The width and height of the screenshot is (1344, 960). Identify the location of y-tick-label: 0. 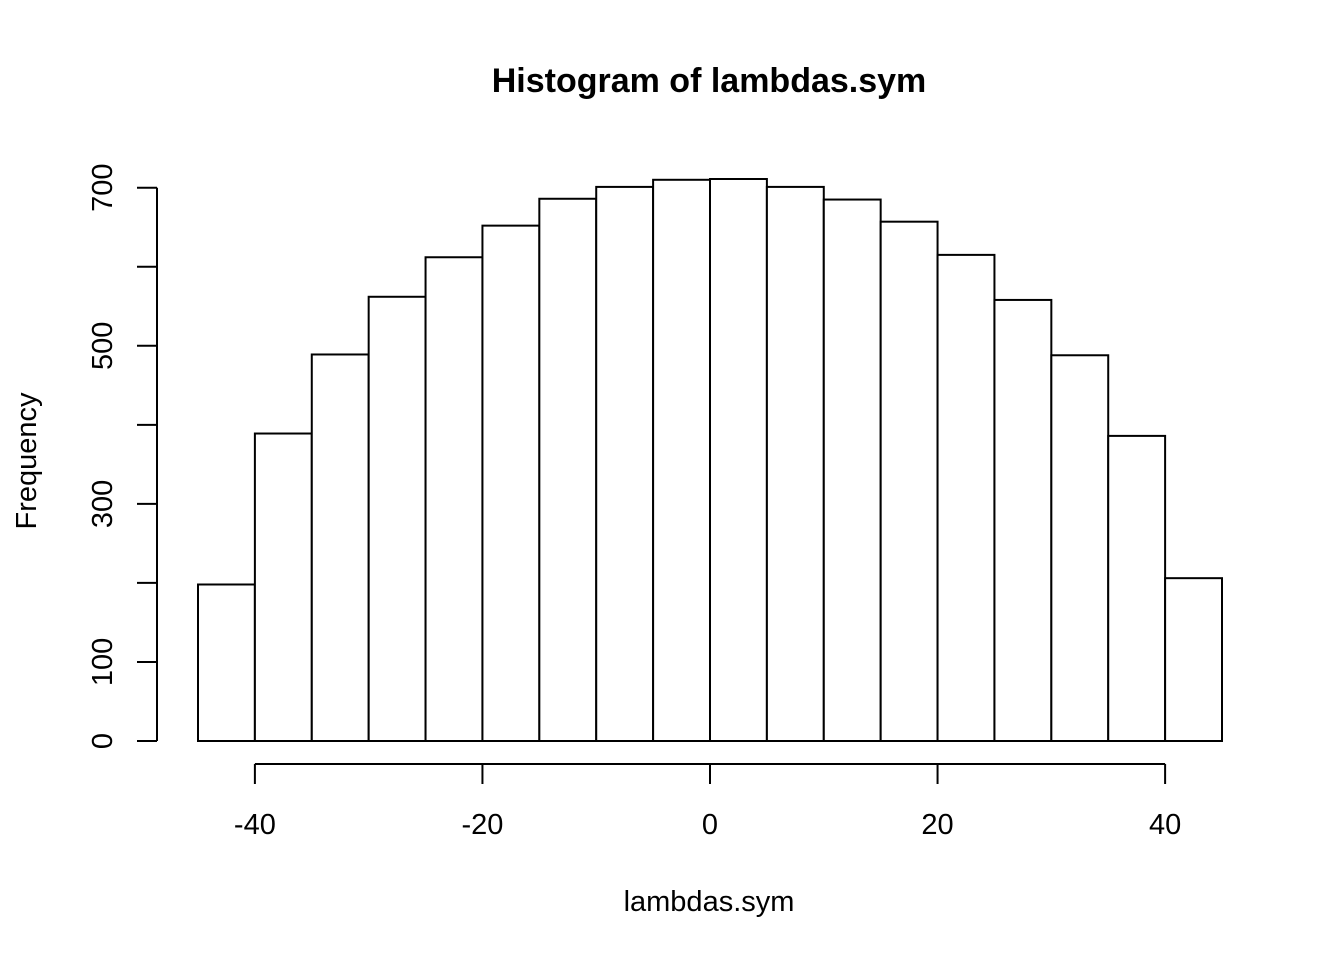
(103, 741).